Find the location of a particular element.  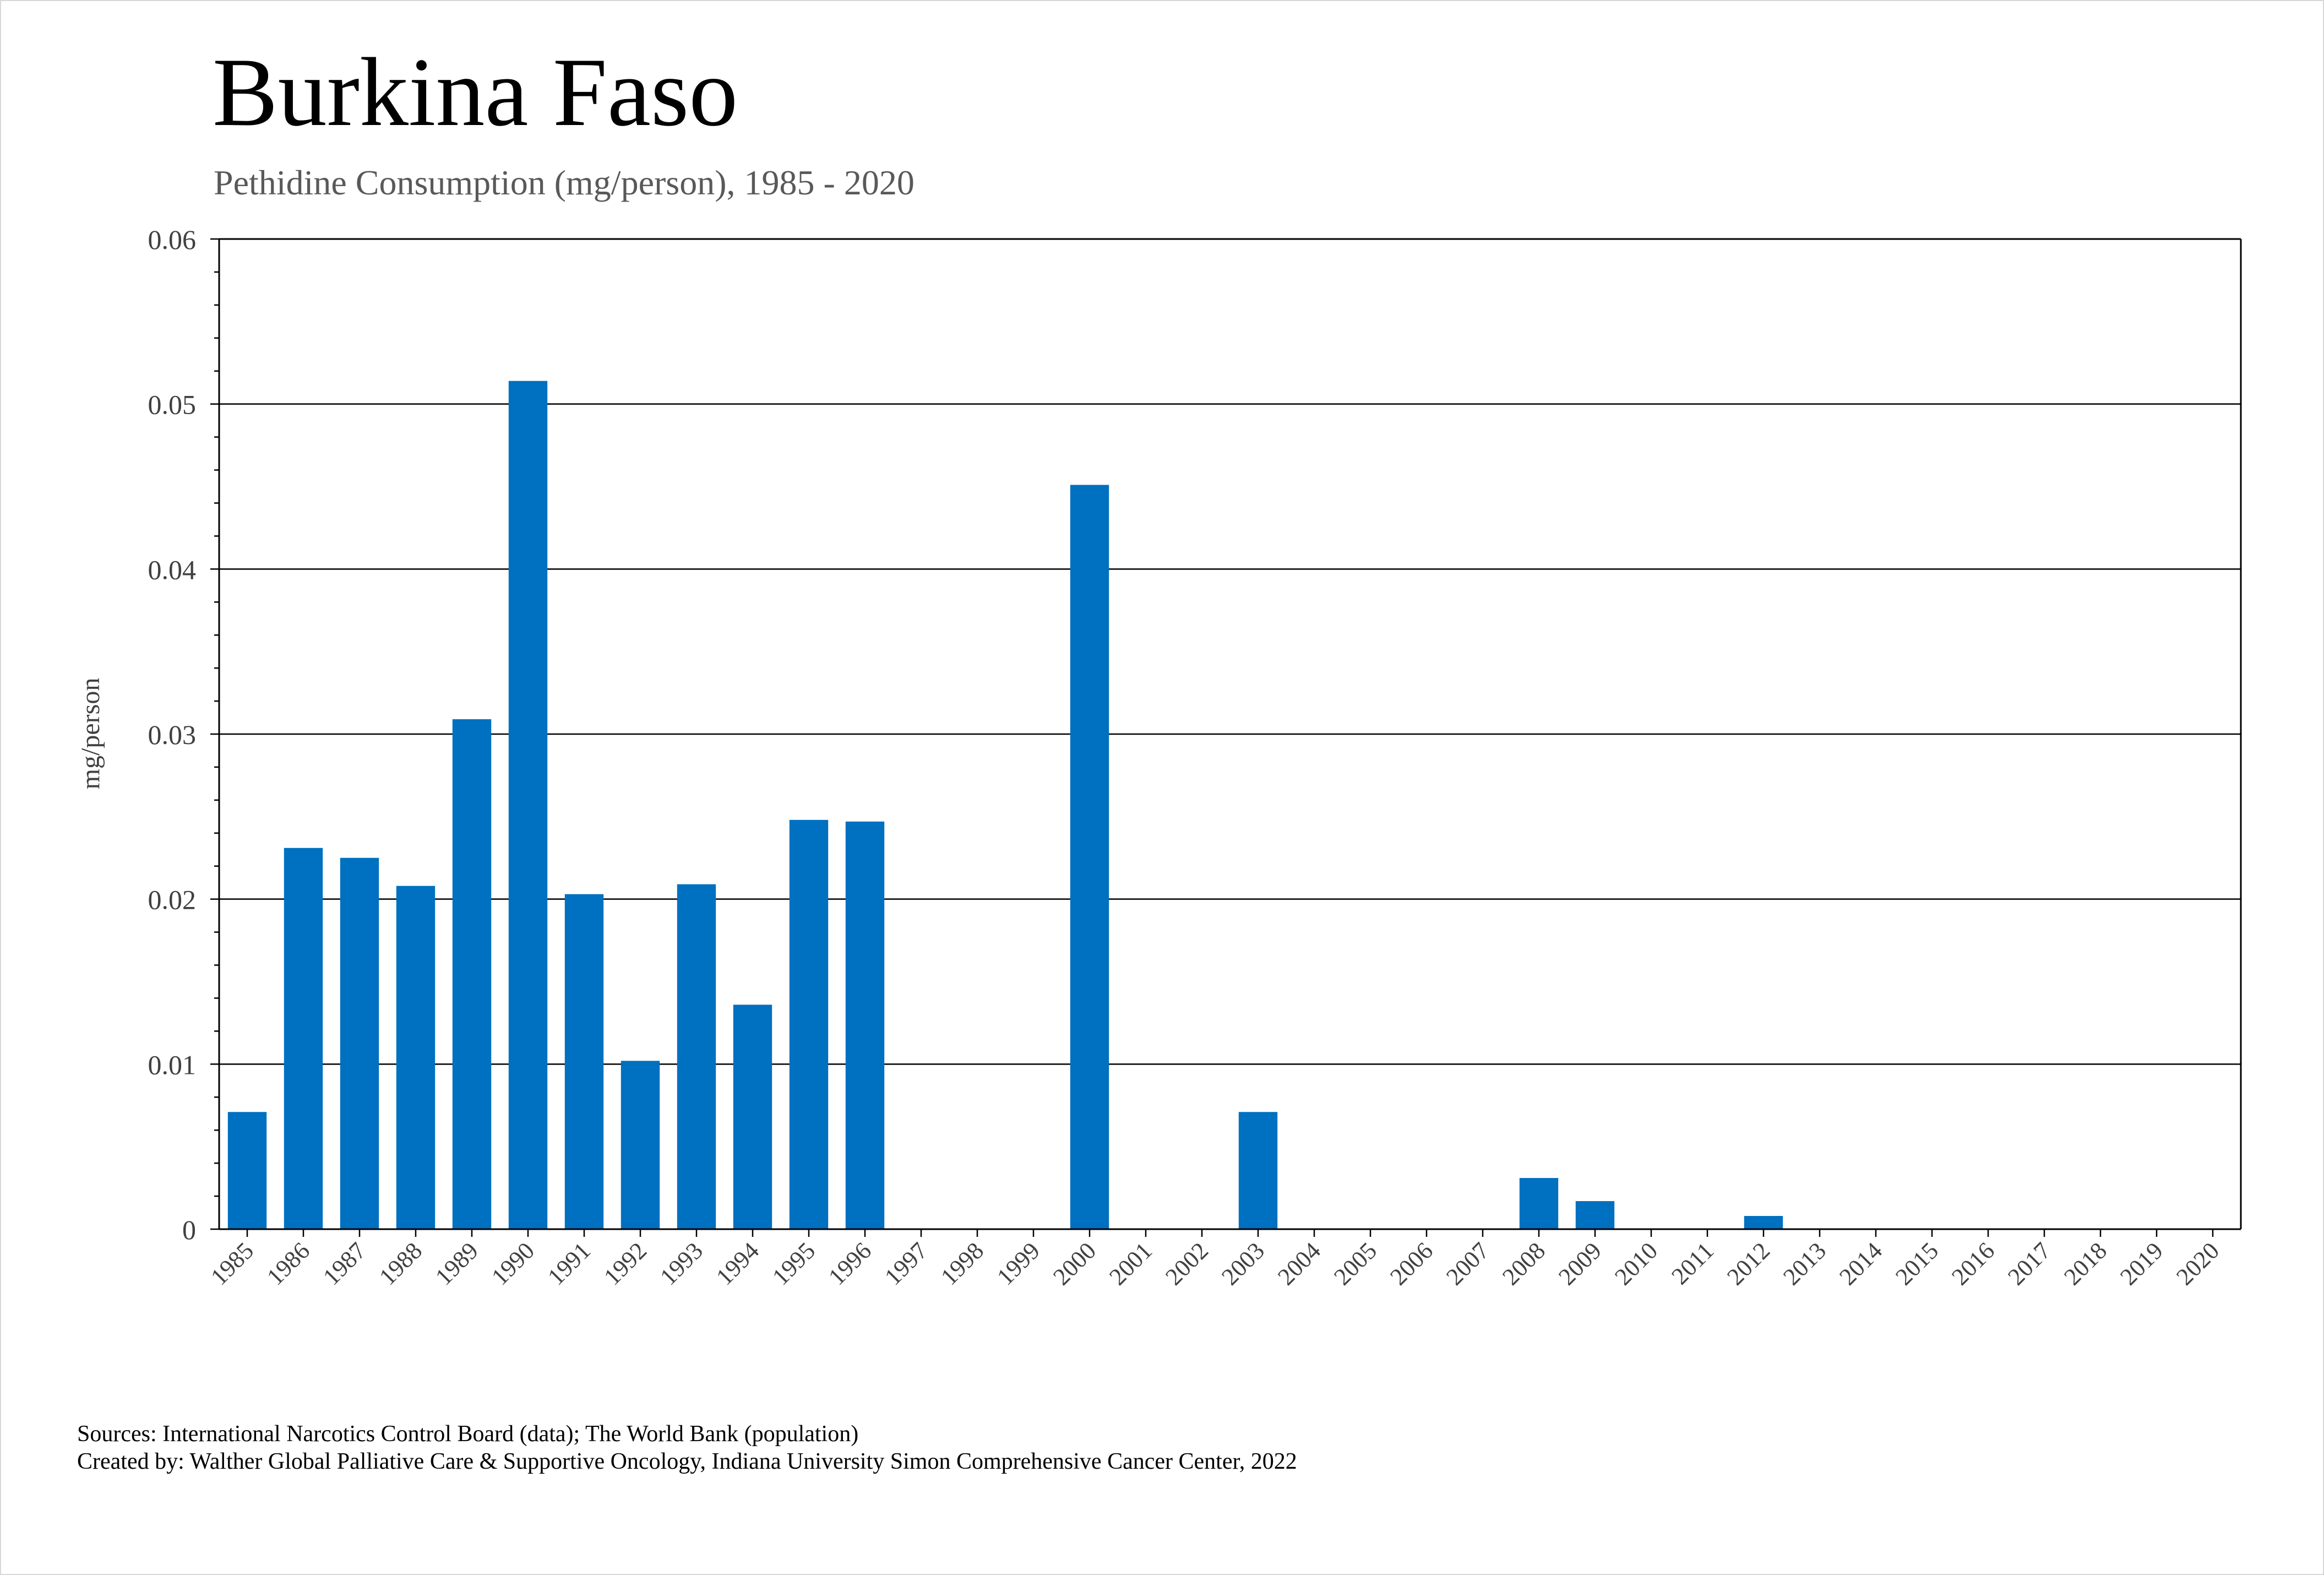

x-tick-label: 2003 is located at coordinates (1243, 1263).